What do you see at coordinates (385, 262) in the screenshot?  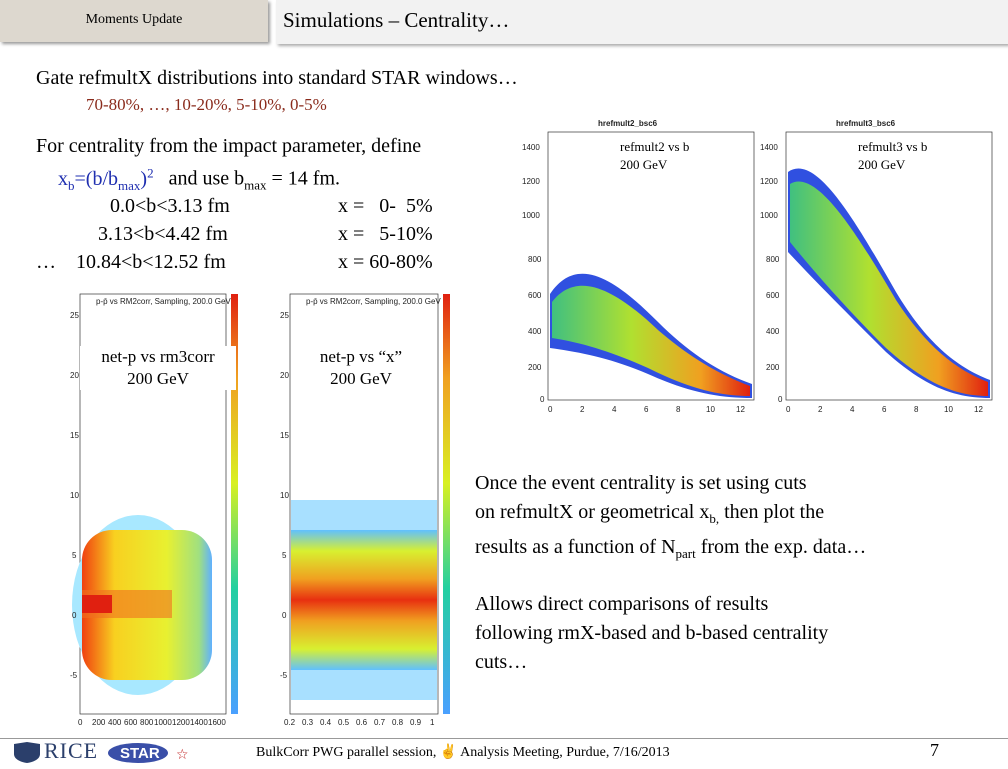 I see `row-x-3: x = 60-80%` at bounding box center [385, 262].